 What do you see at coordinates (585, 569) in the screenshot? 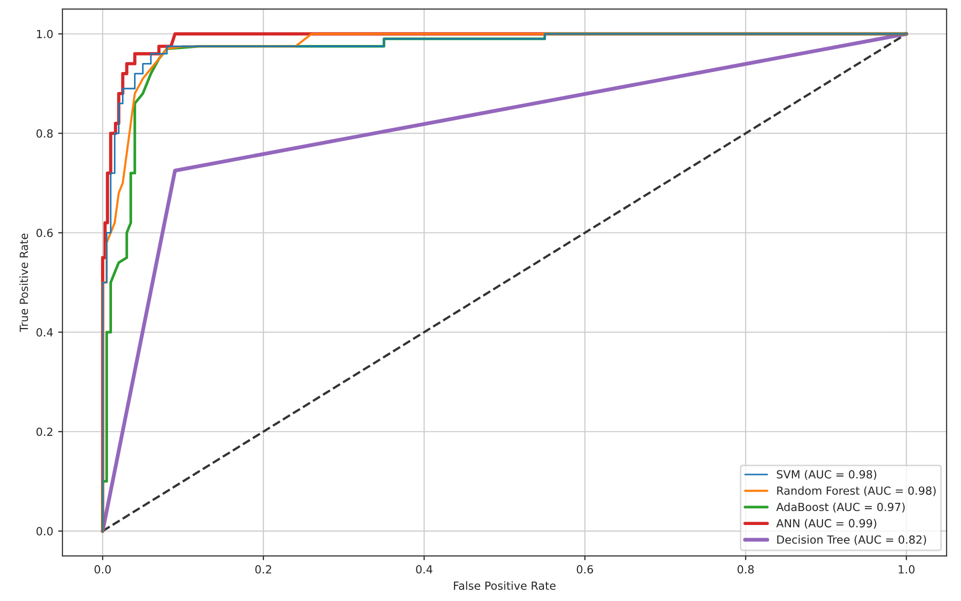
I see `x-tick-label: 0.6` at bounding box center [585, 569].